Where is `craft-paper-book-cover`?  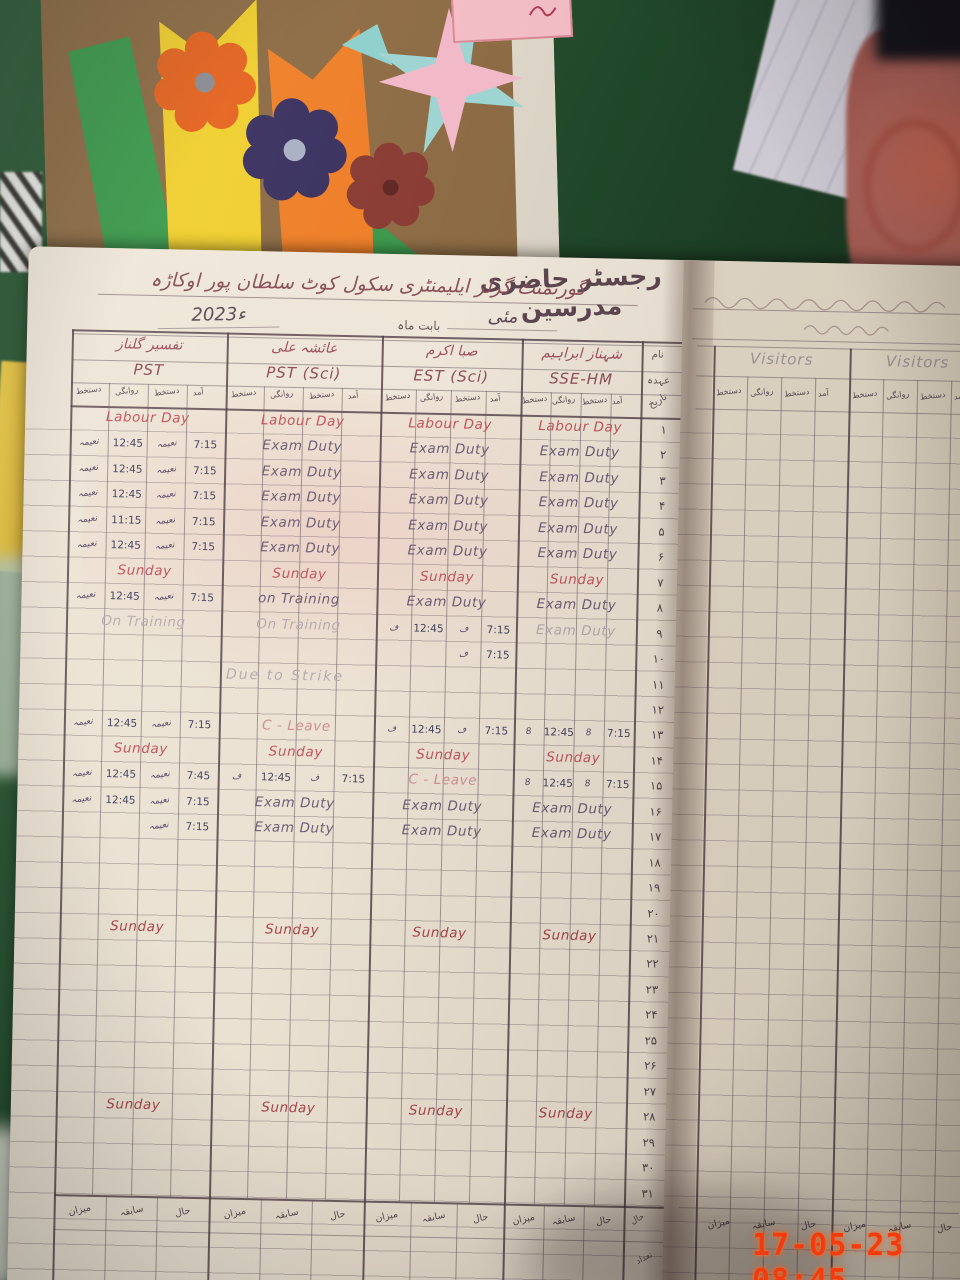
craft-paper-book-cover is located at coordinates (300, 137).